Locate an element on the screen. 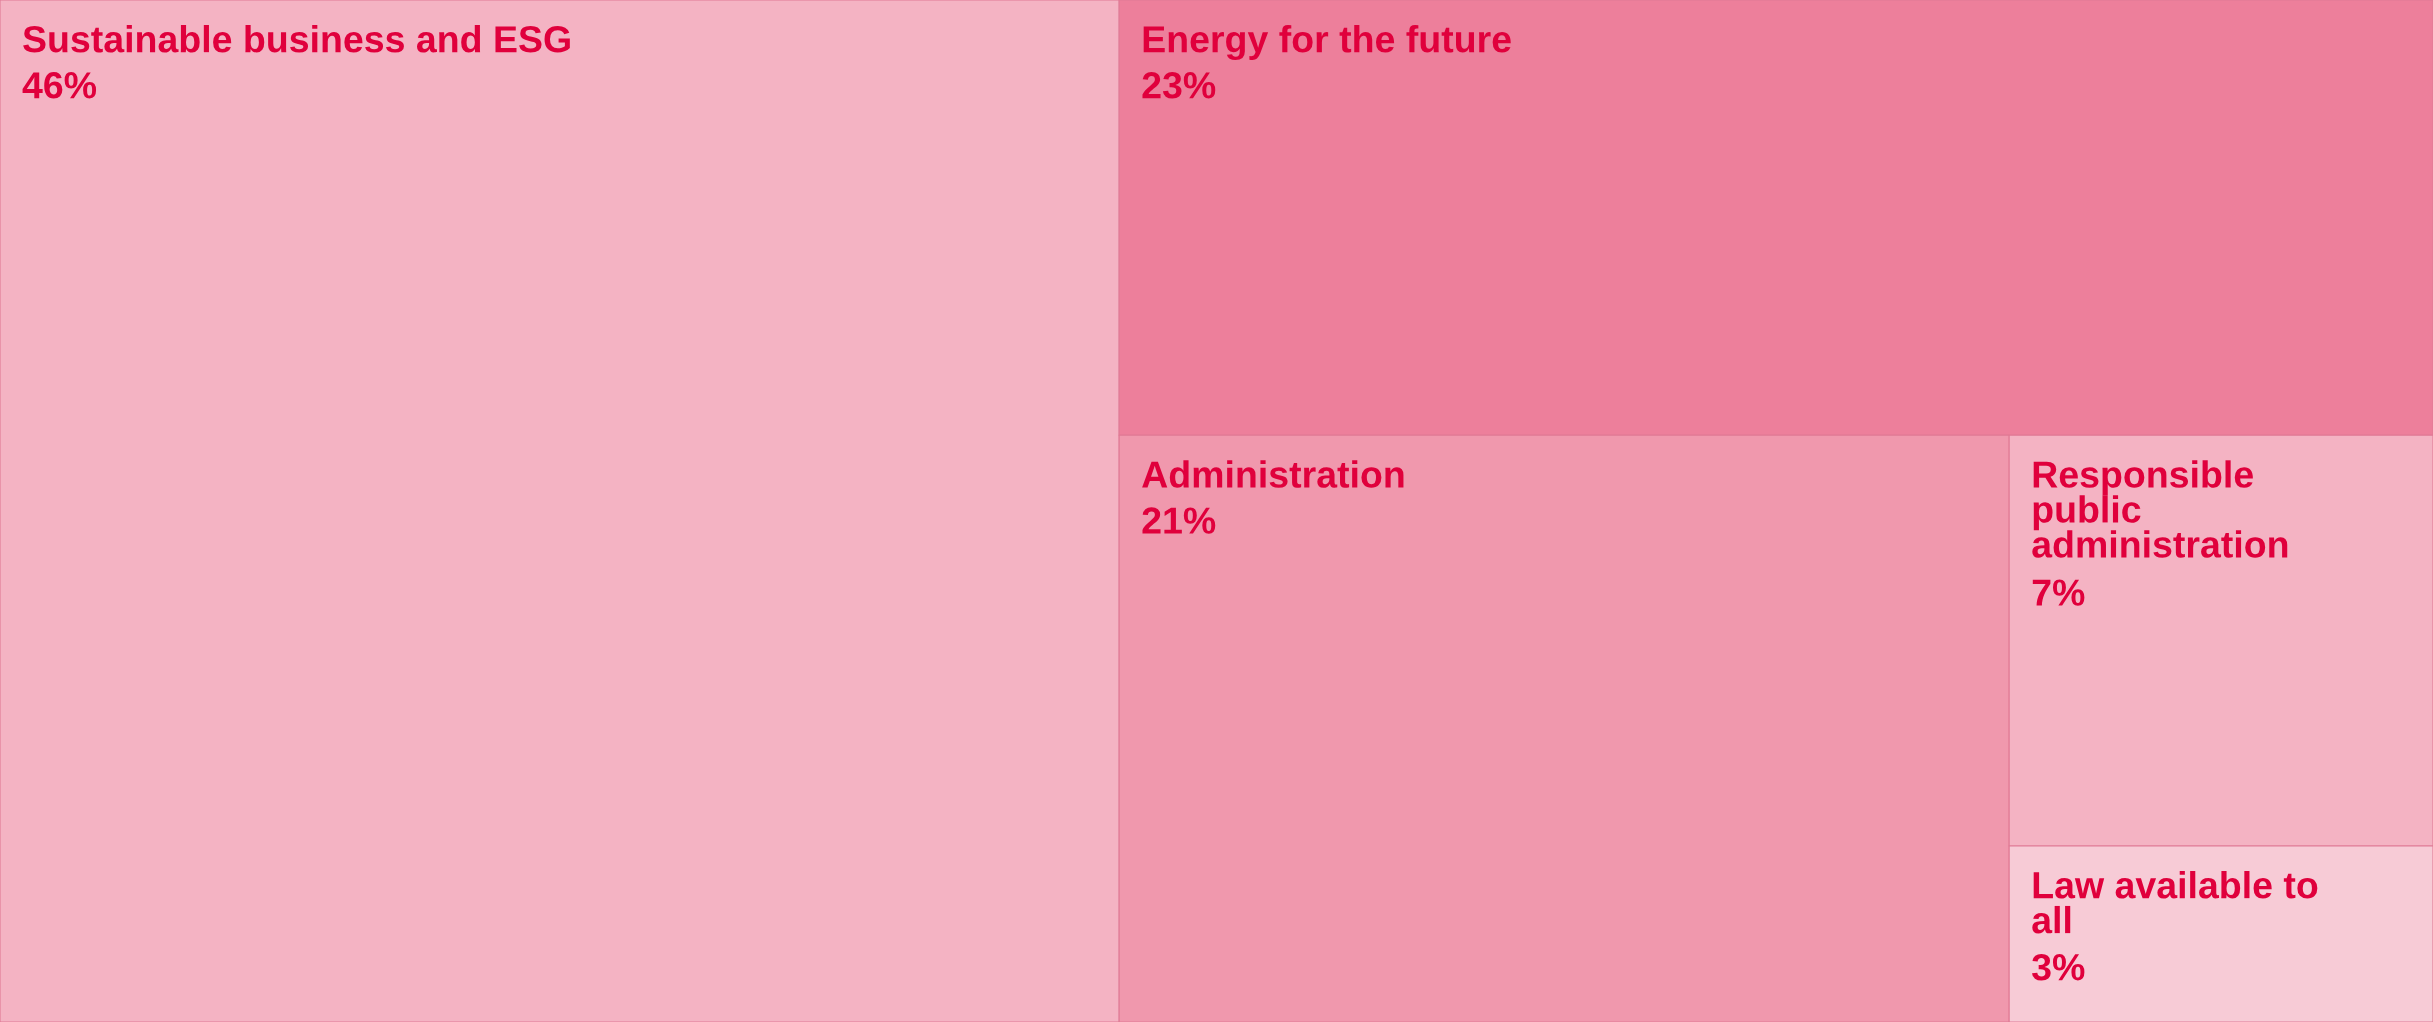  category-label: Law available to all is located at coordinates (2175, 902).